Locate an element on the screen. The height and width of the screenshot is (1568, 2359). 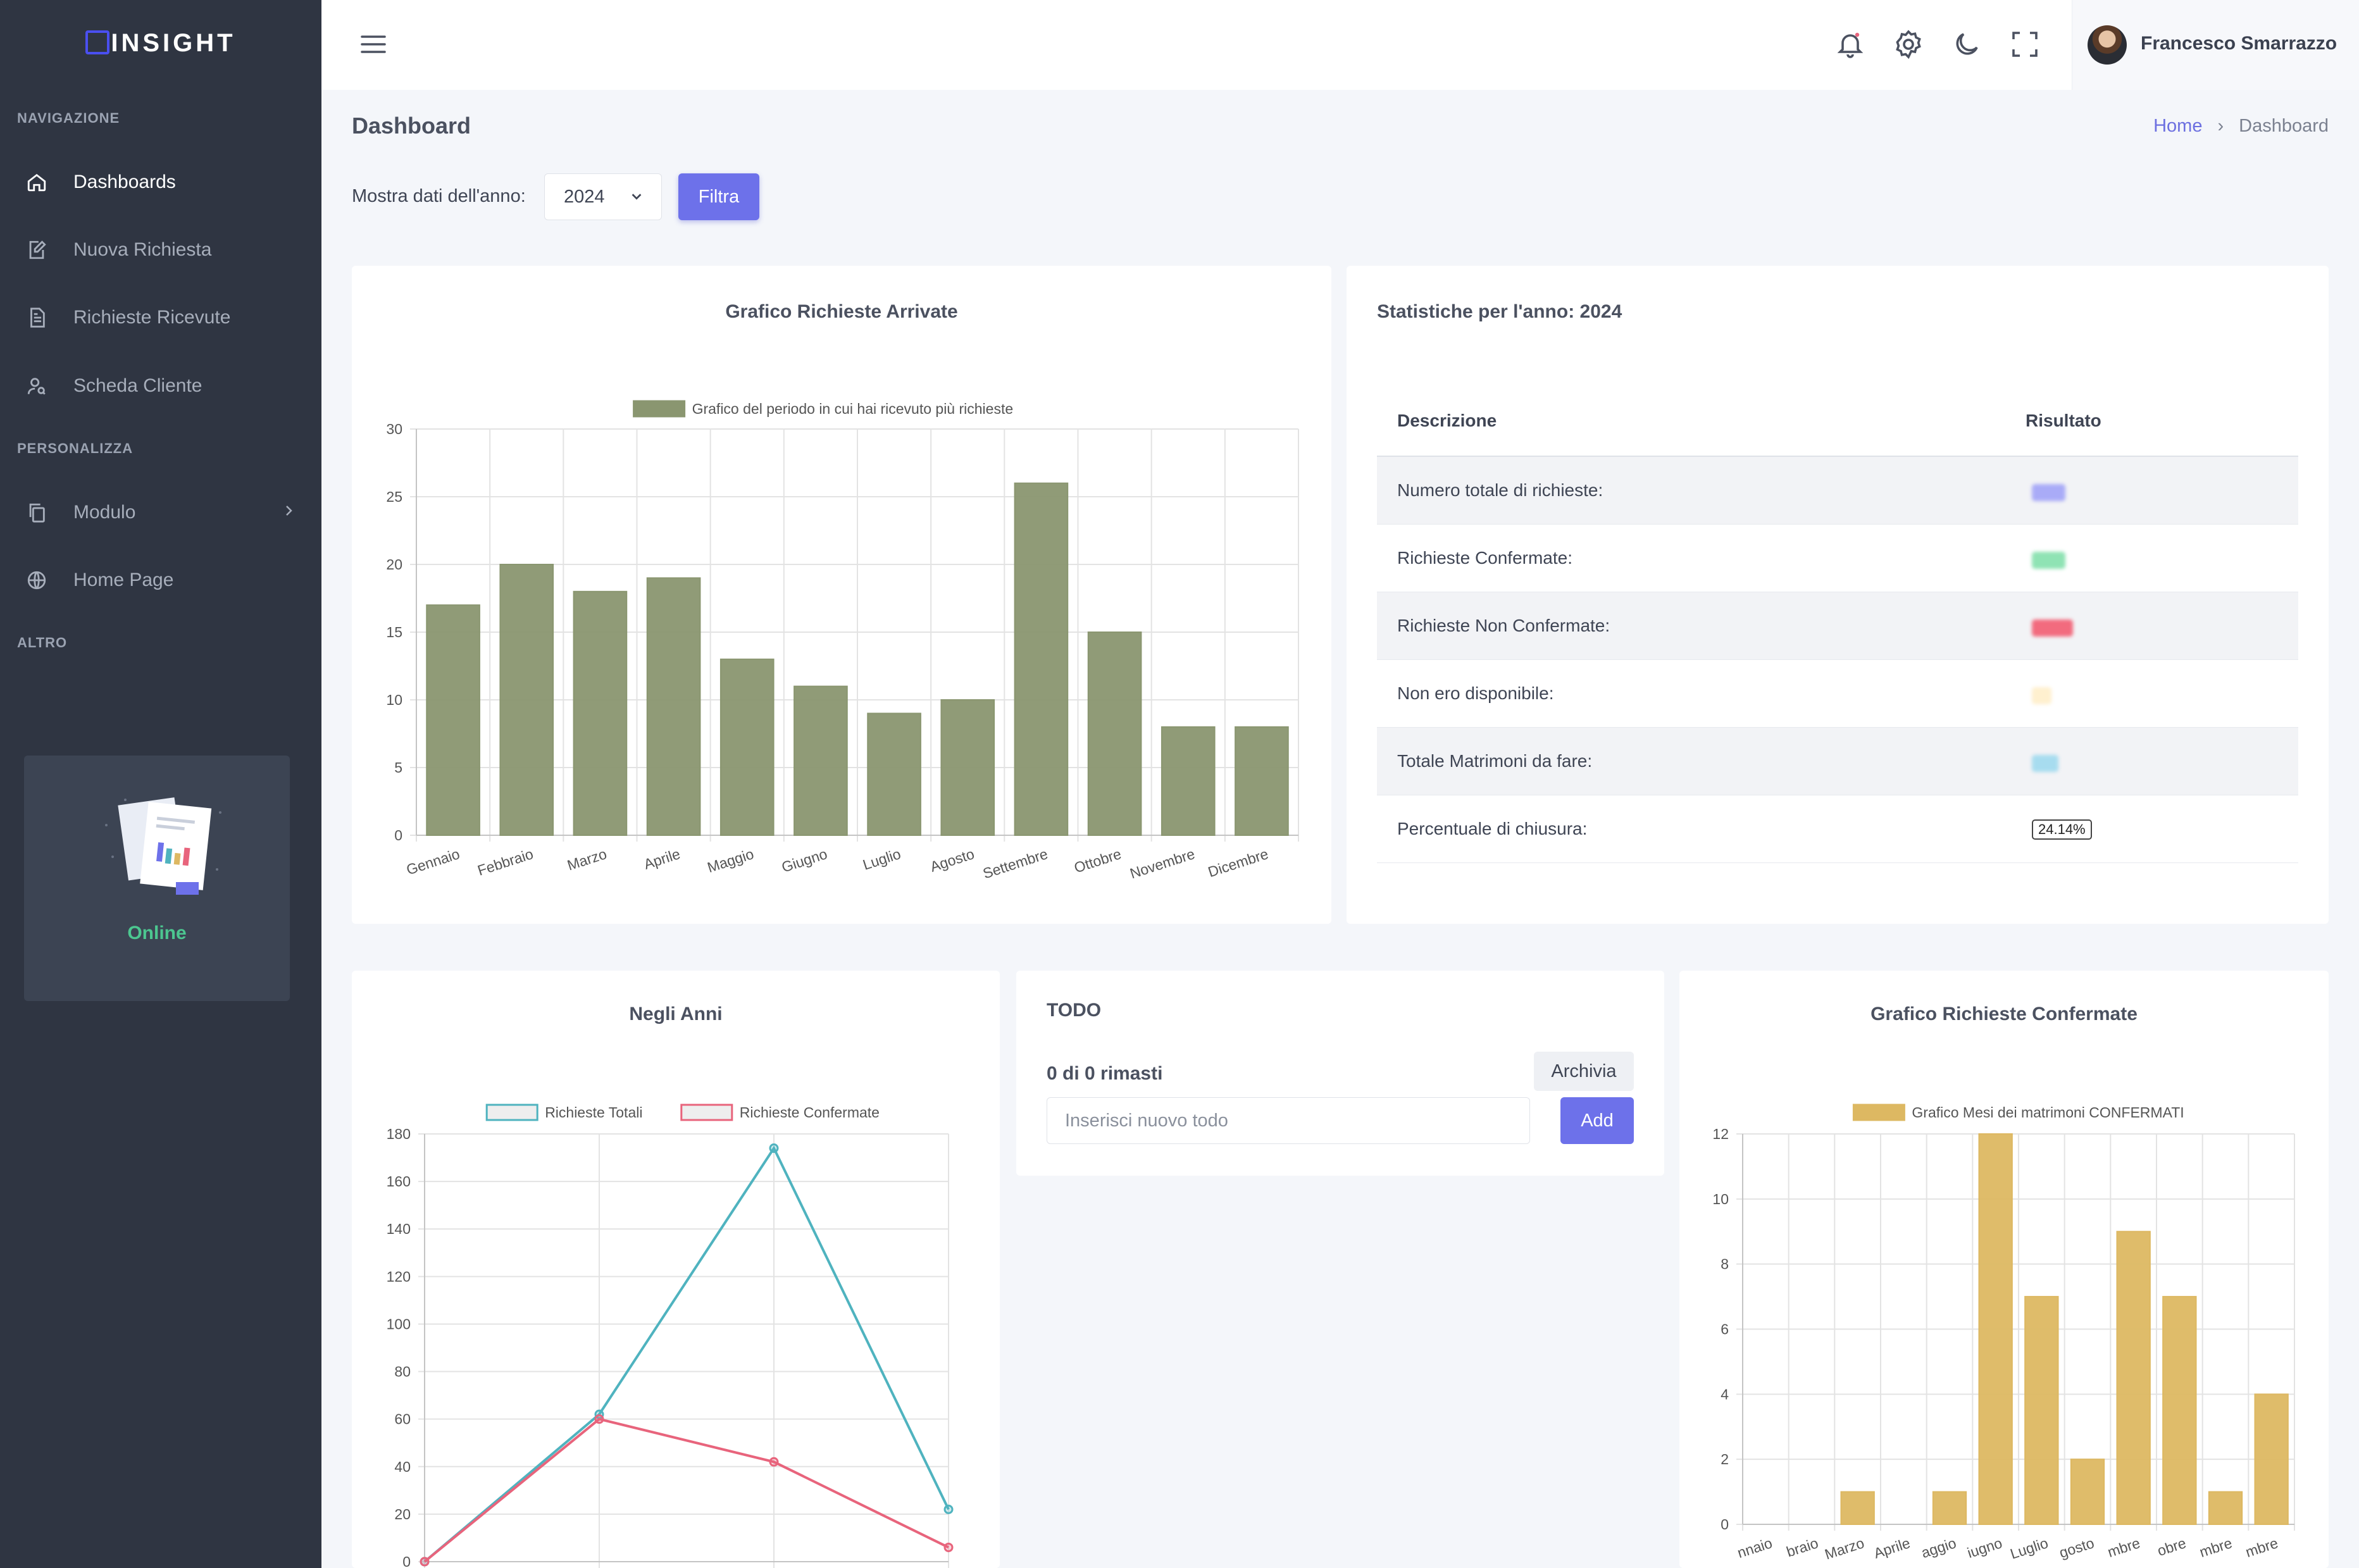
y-tick-label: 4 is located at coordinates (1725, 1394).